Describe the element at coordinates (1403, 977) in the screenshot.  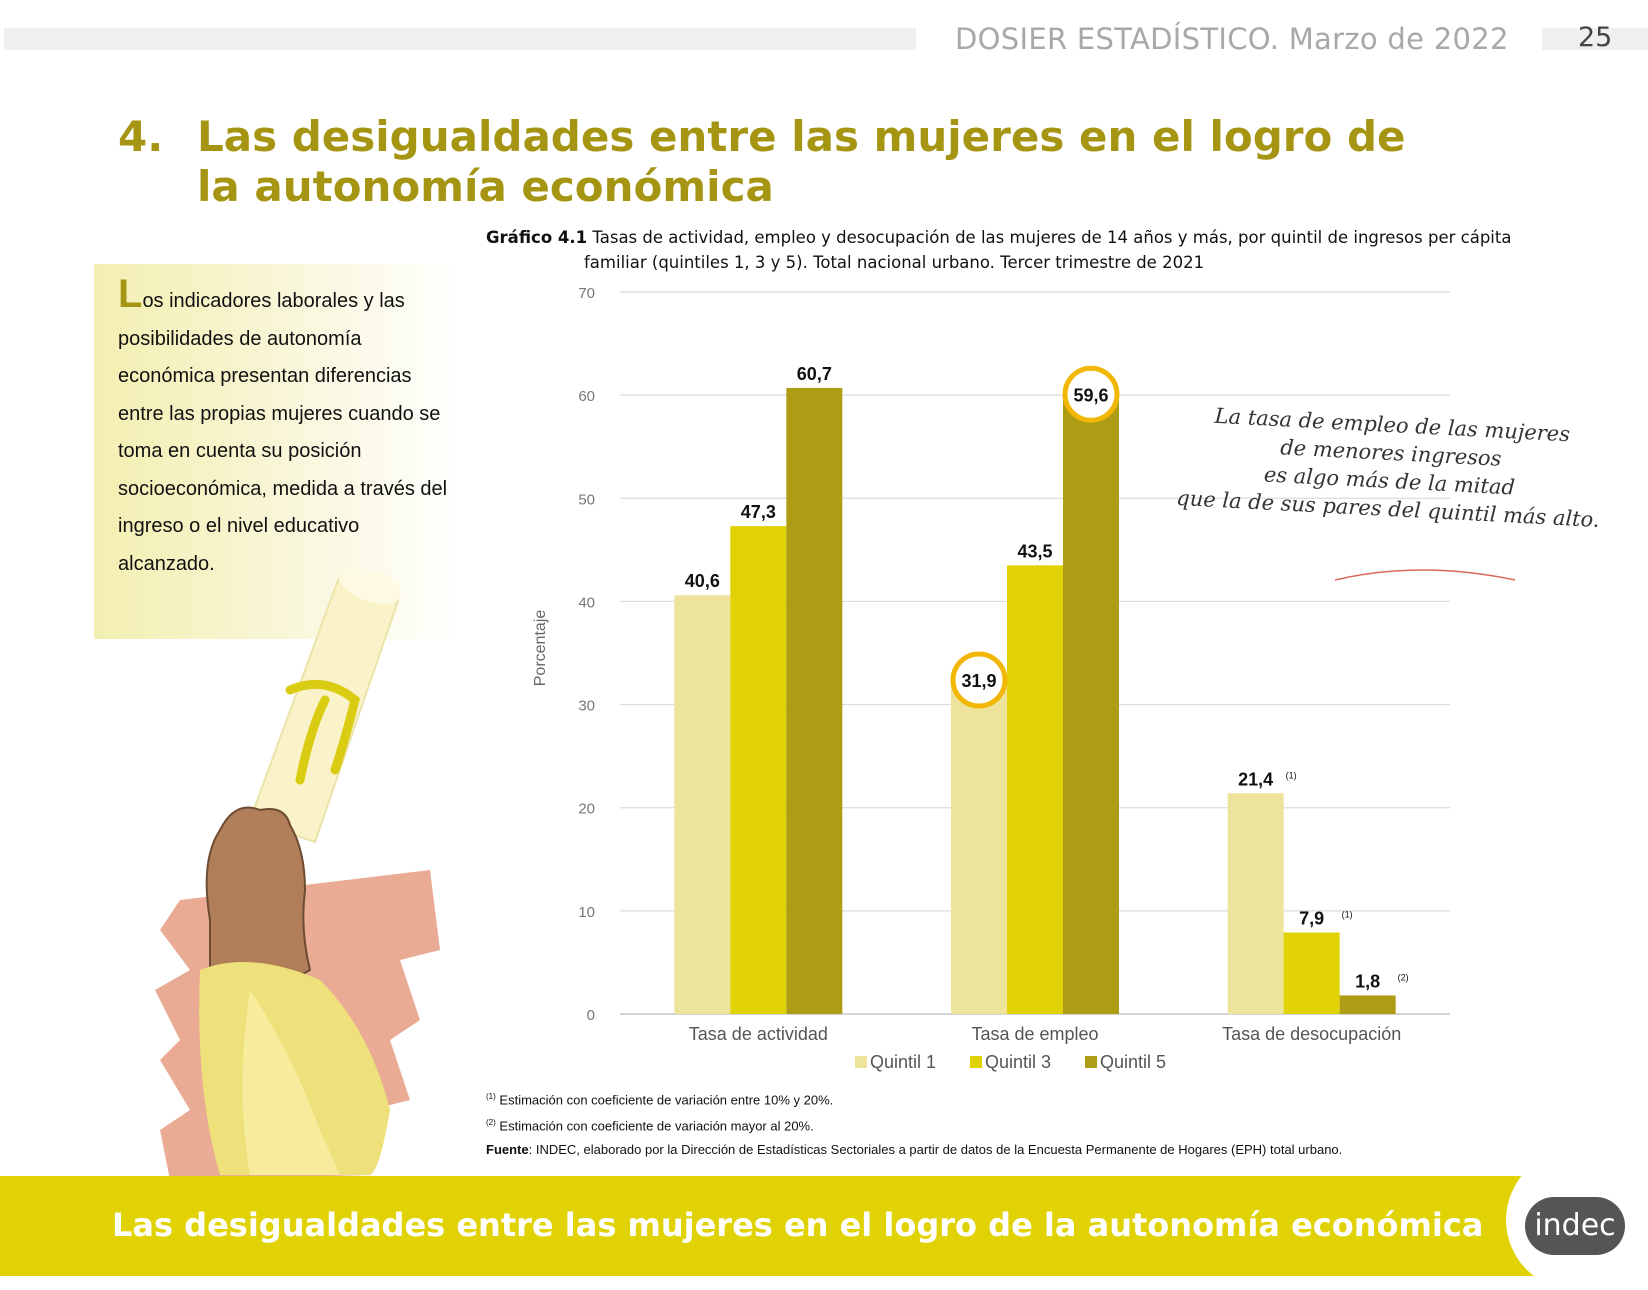
I see `data-label-note: (2)` at that location.